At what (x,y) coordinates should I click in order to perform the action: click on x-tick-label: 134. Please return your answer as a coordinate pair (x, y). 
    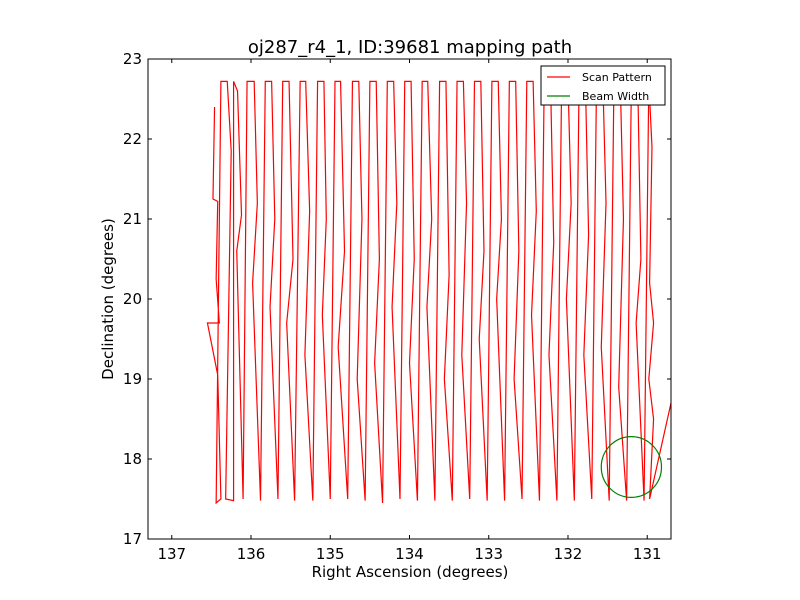
    Looking at the image, I should click on (409, 554).